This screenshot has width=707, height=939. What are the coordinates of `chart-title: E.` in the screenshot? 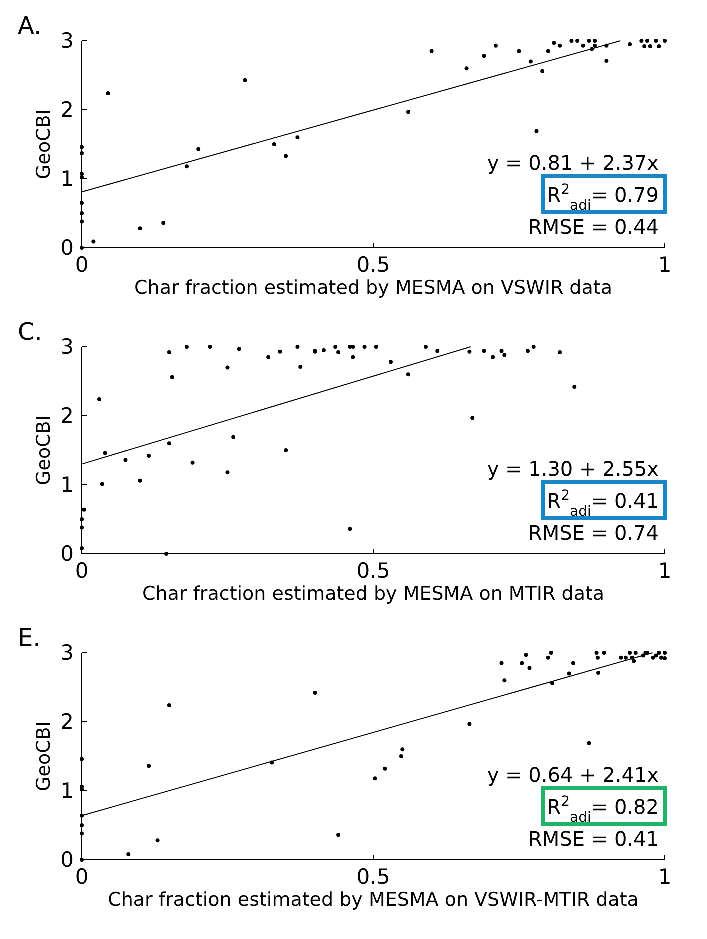 It's located at (29, 638).